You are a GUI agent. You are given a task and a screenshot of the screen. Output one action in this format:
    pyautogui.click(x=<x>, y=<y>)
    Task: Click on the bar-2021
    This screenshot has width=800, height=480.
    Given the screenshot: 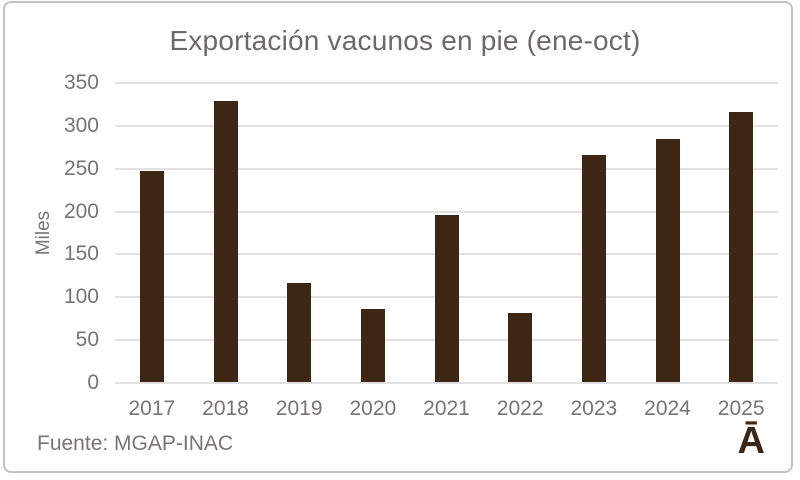 What is the action you would take?
    pyautogui.click(x=446, y=298)
    